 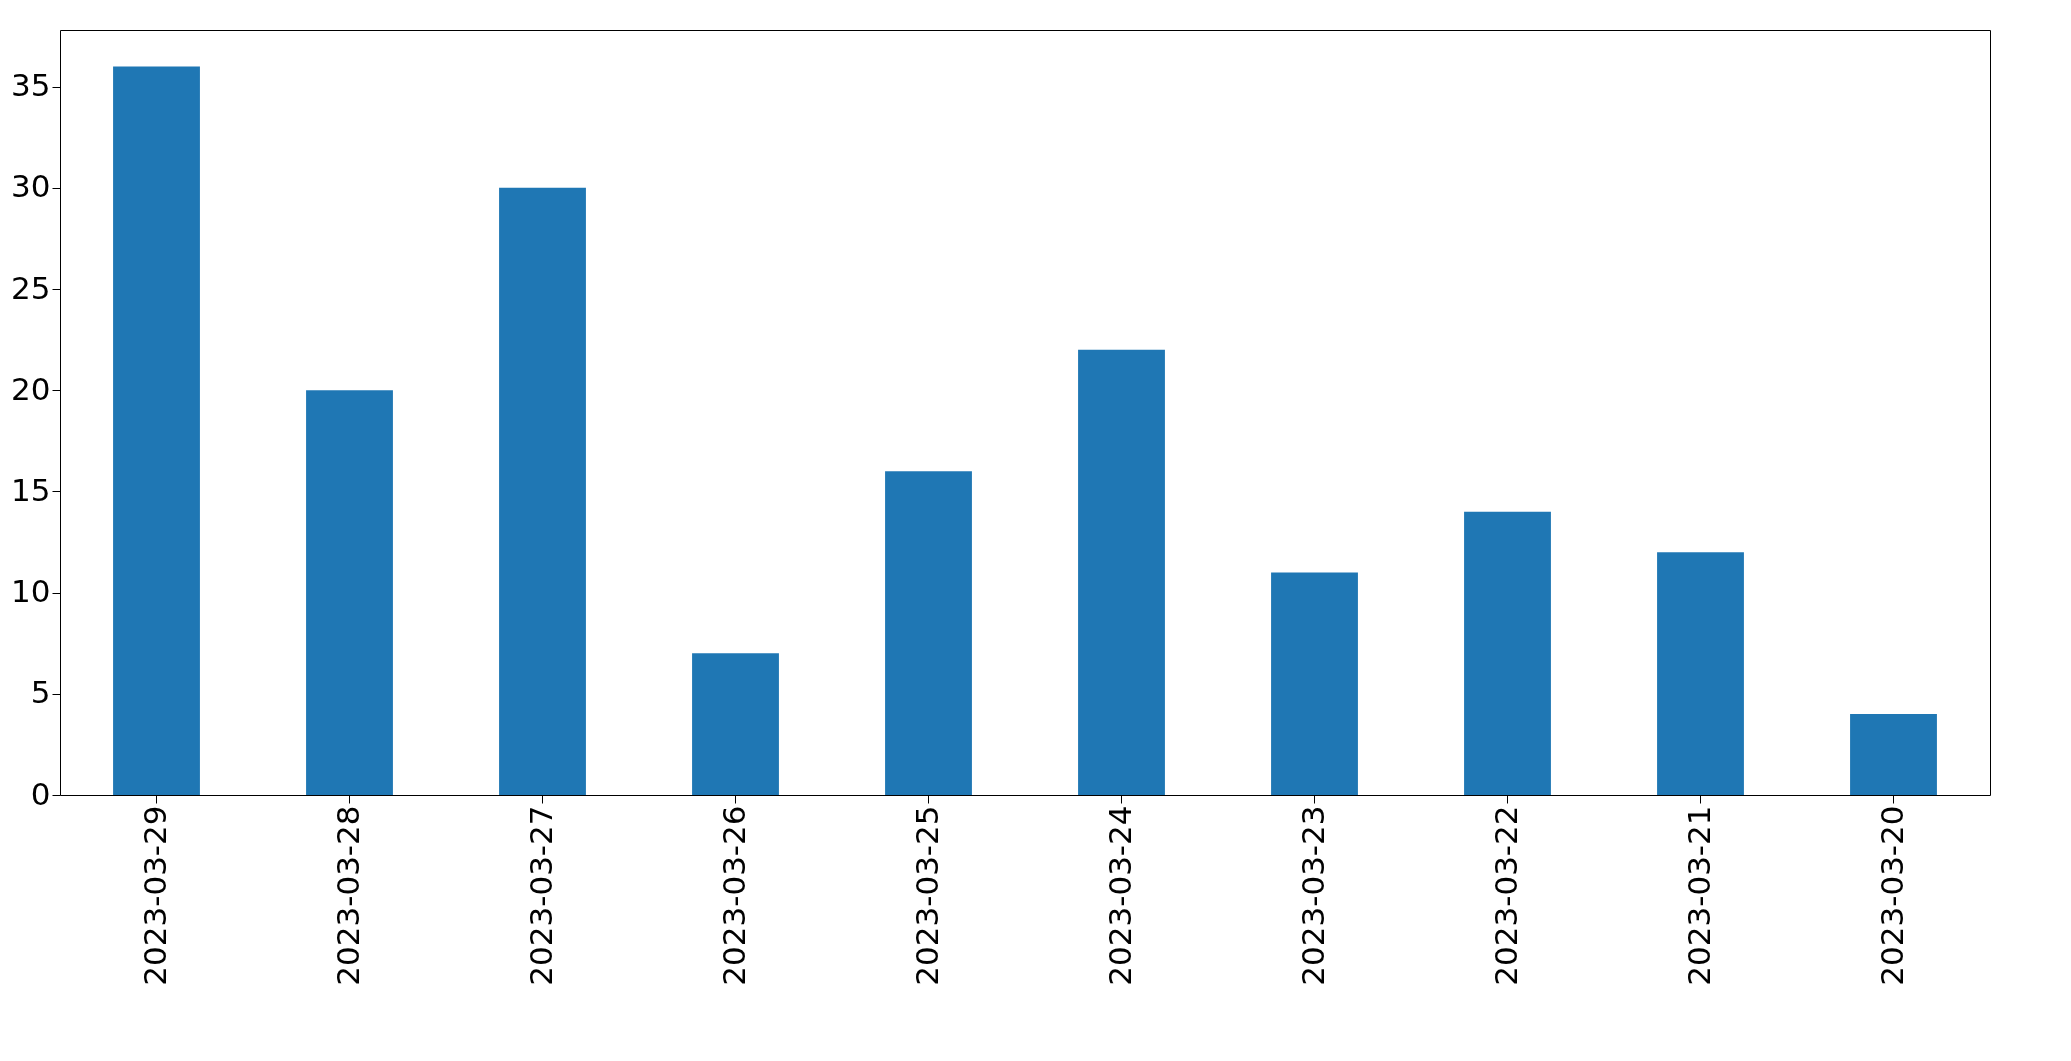 I want to click on x-tick-label: 2023-03-24, so click(x=1119, y=895).